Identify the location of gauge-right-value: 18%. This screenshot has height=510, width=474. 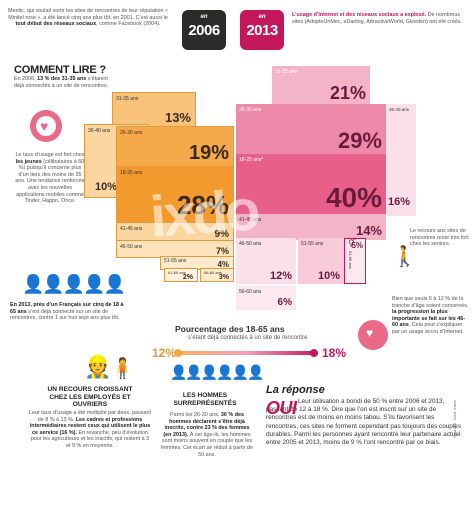
(334, 353).